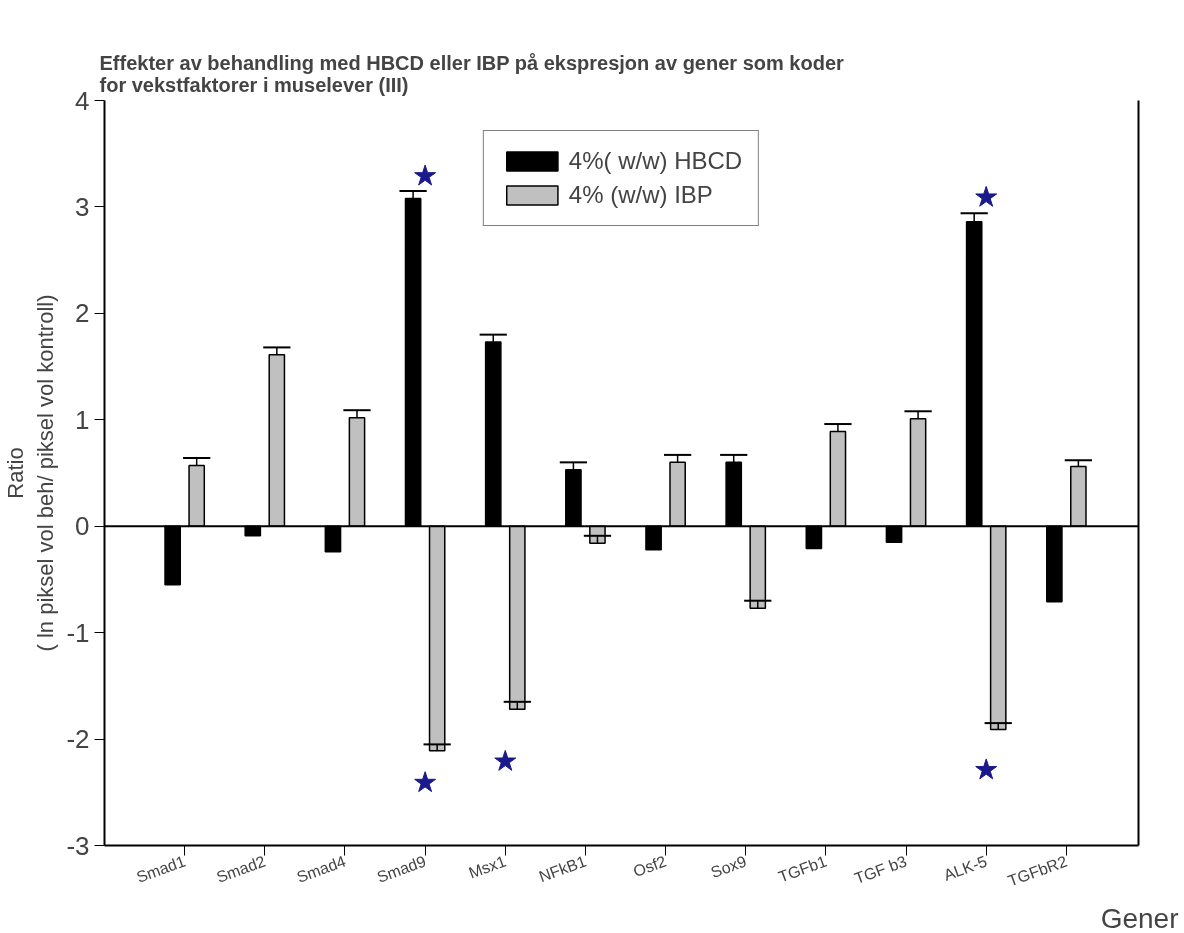 The height and width of the screenshot is (933, 1184). I want to click on x-tick-label: Smad1, so click(161, 869).